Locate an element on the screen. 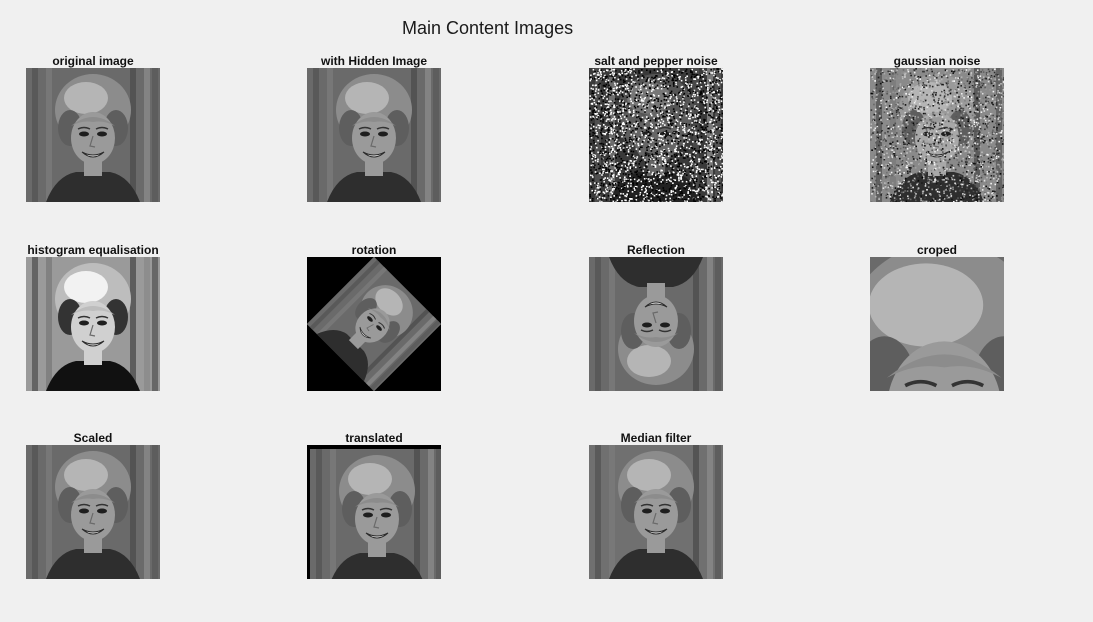 The width and height of the screenshot is (1093, 622). histeq-image is located at coordinates (93, 324).